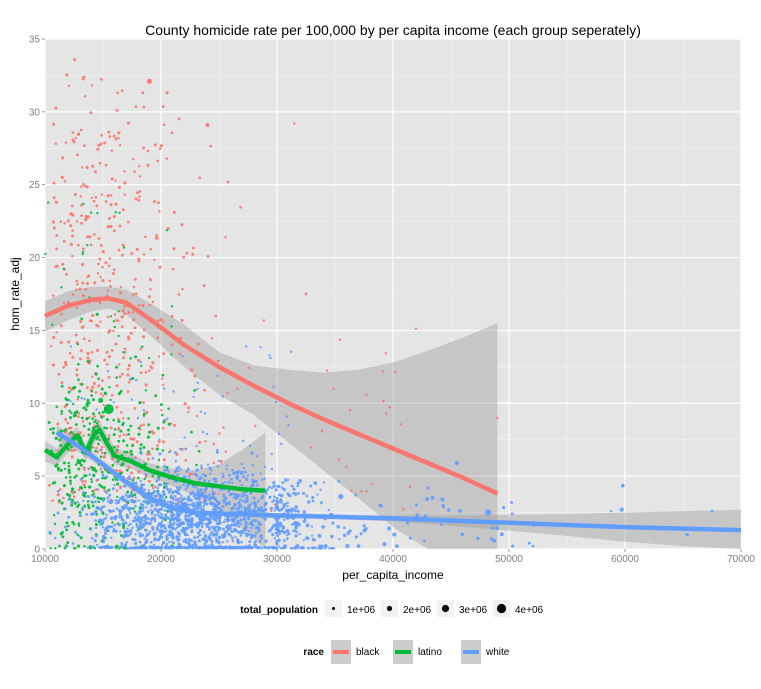 The image size is (761, 689). What do you see at coordinates (393, 559) in the screenshot?
I see `x-tick-label: 40000` at bounding box center [393, 559].